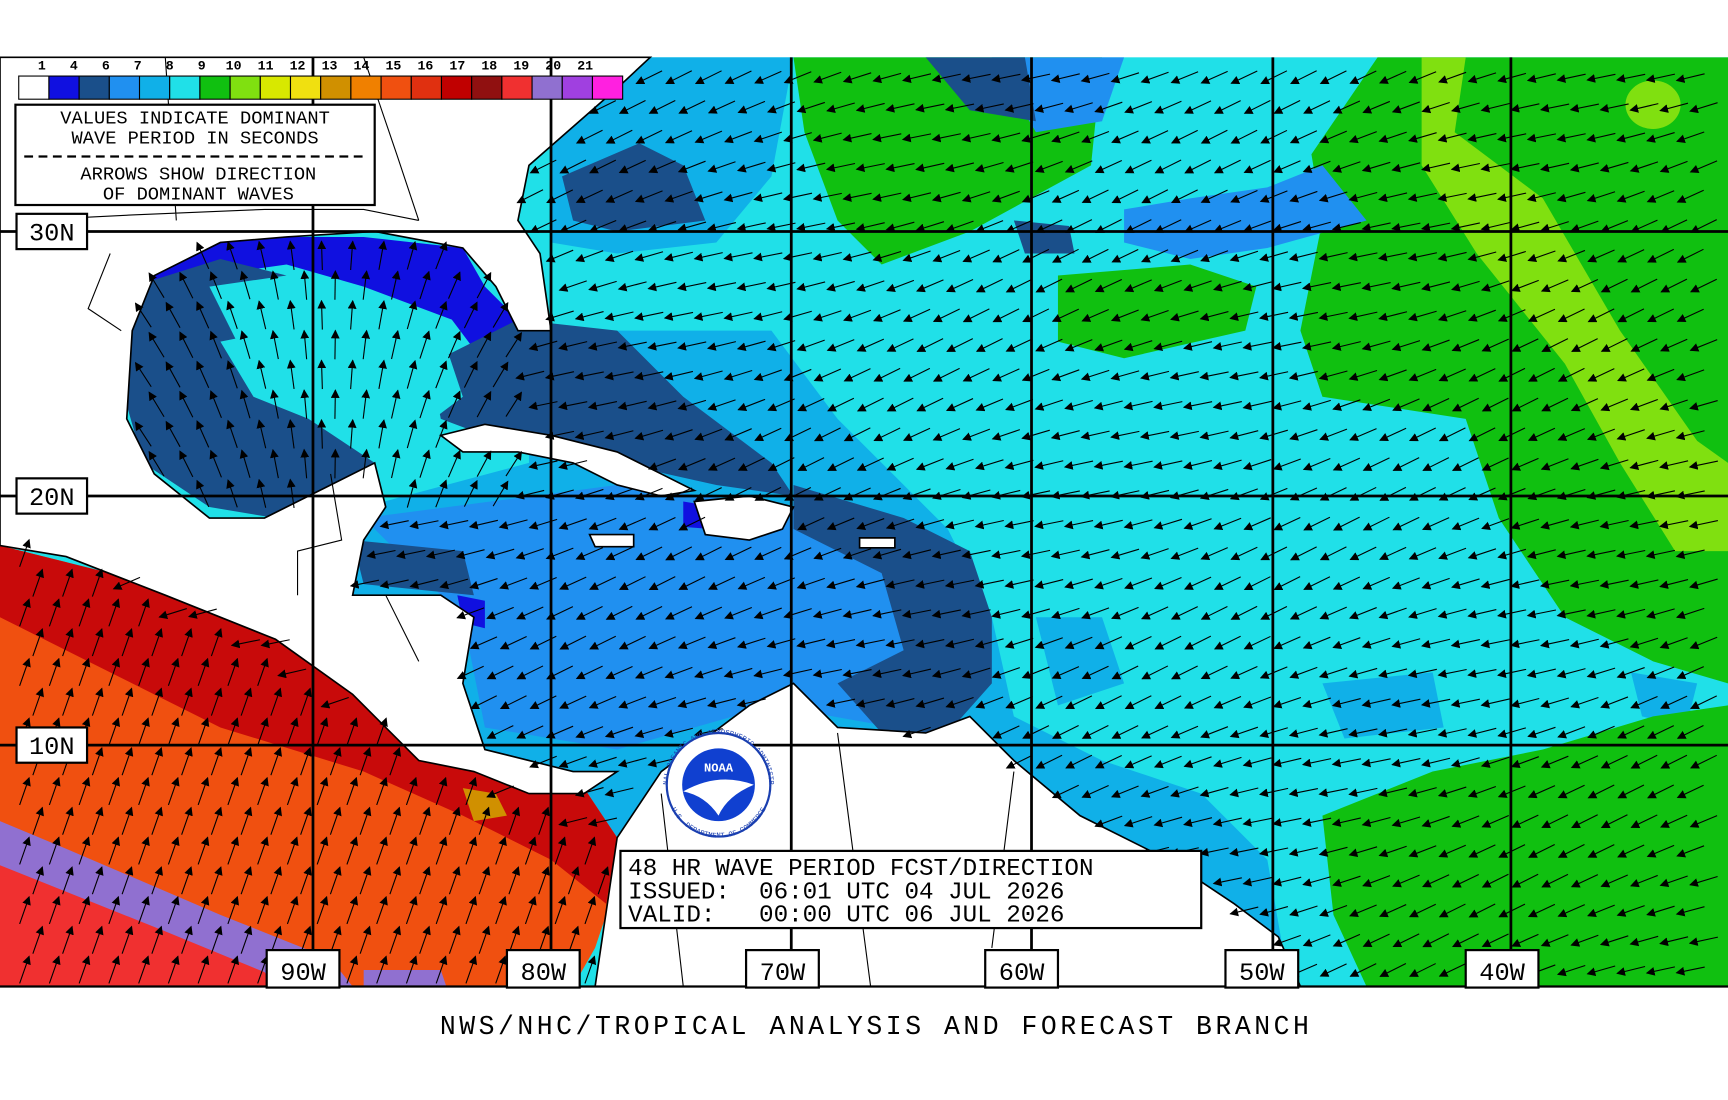  Describe the element at coordinates (52, 747) in the screenshot. I see `latitude-label: 10N` at that location.